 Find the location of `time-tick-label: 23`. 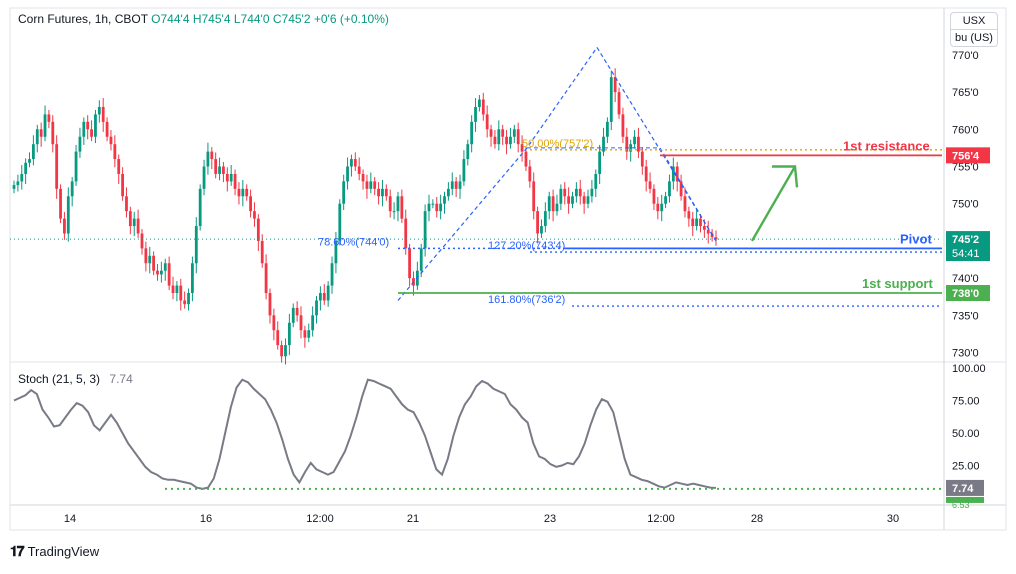

time-tick-label: 23 is located at coordinates (550, 519).